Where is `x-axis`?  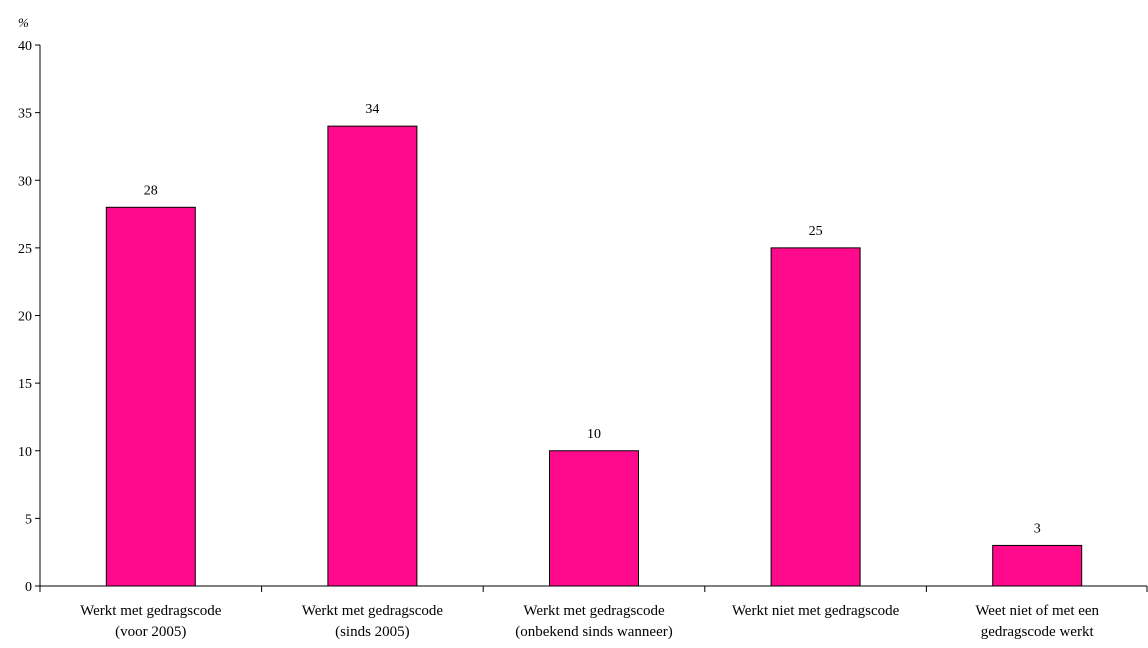 x-axis is located at coordinates (593, 588).